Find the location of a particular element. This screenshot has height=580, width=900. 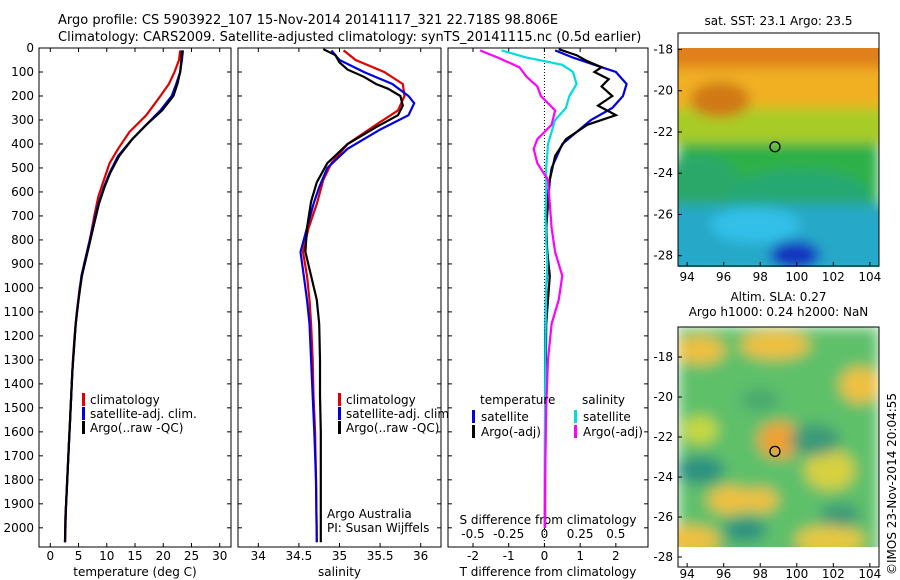

y-tick-label: 100 is located at coordinates (22, 72).